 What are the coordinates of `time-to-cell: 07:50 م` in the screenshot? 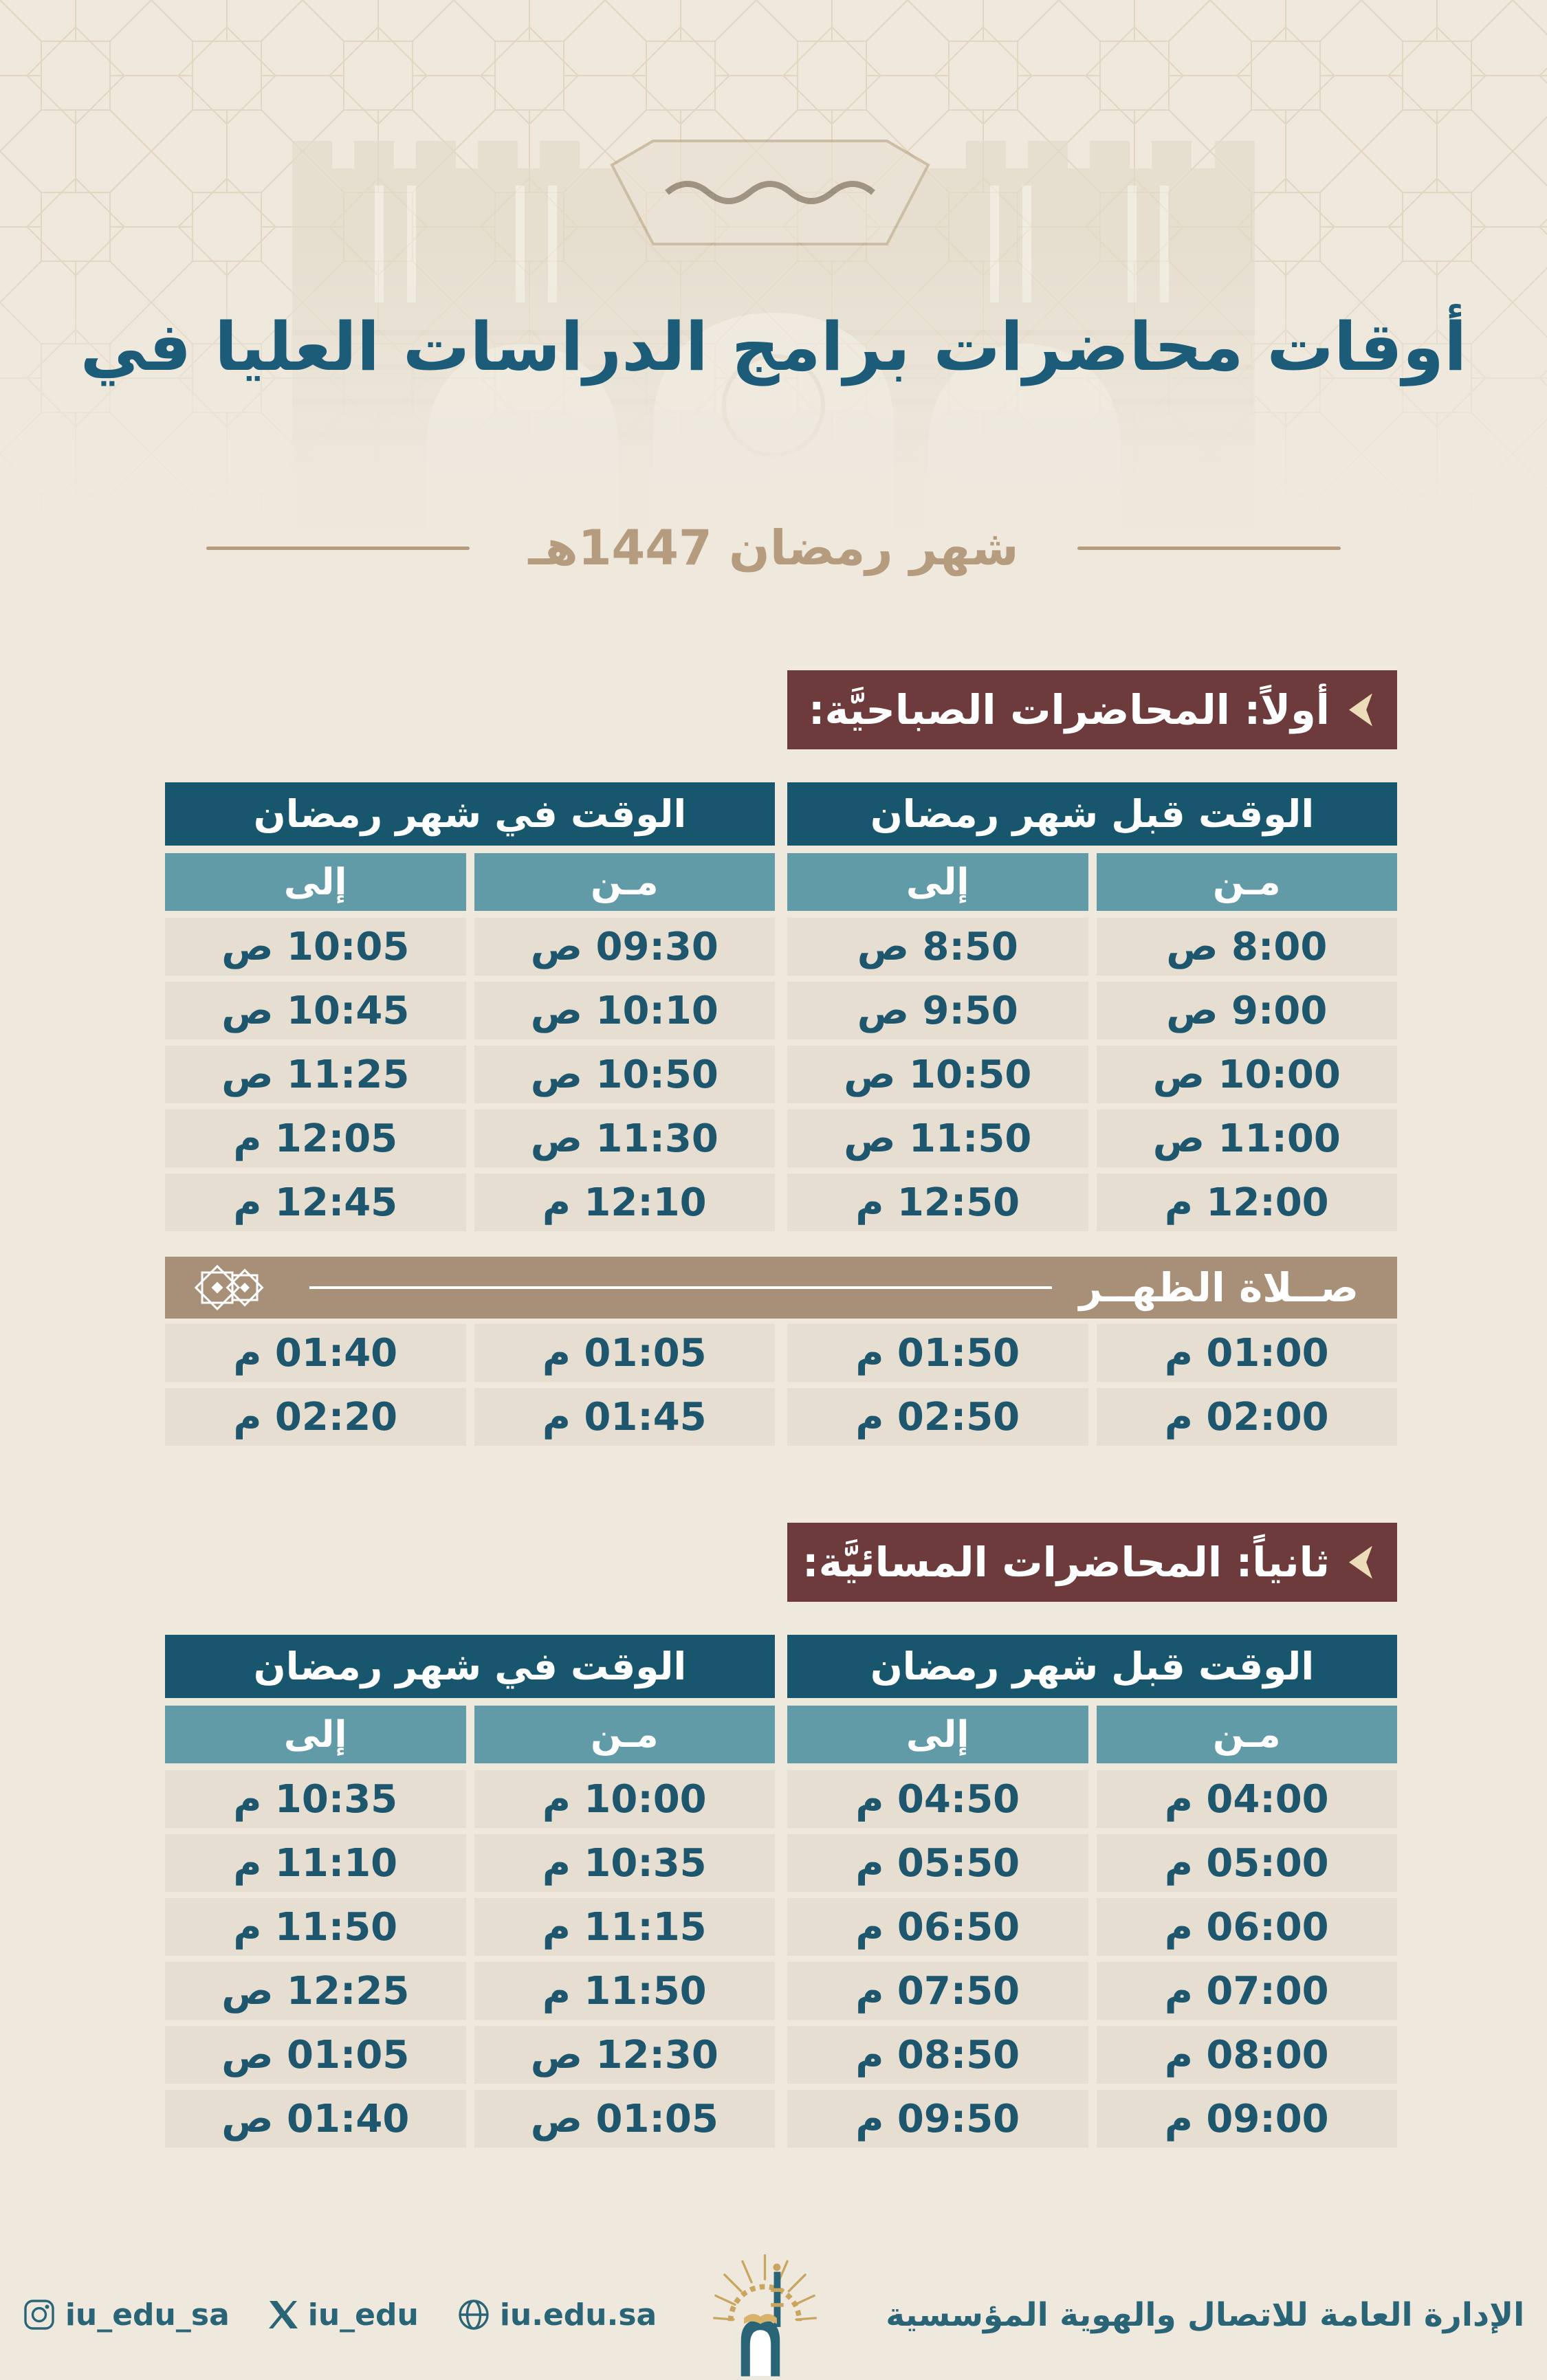 It's located at (938, 1991).